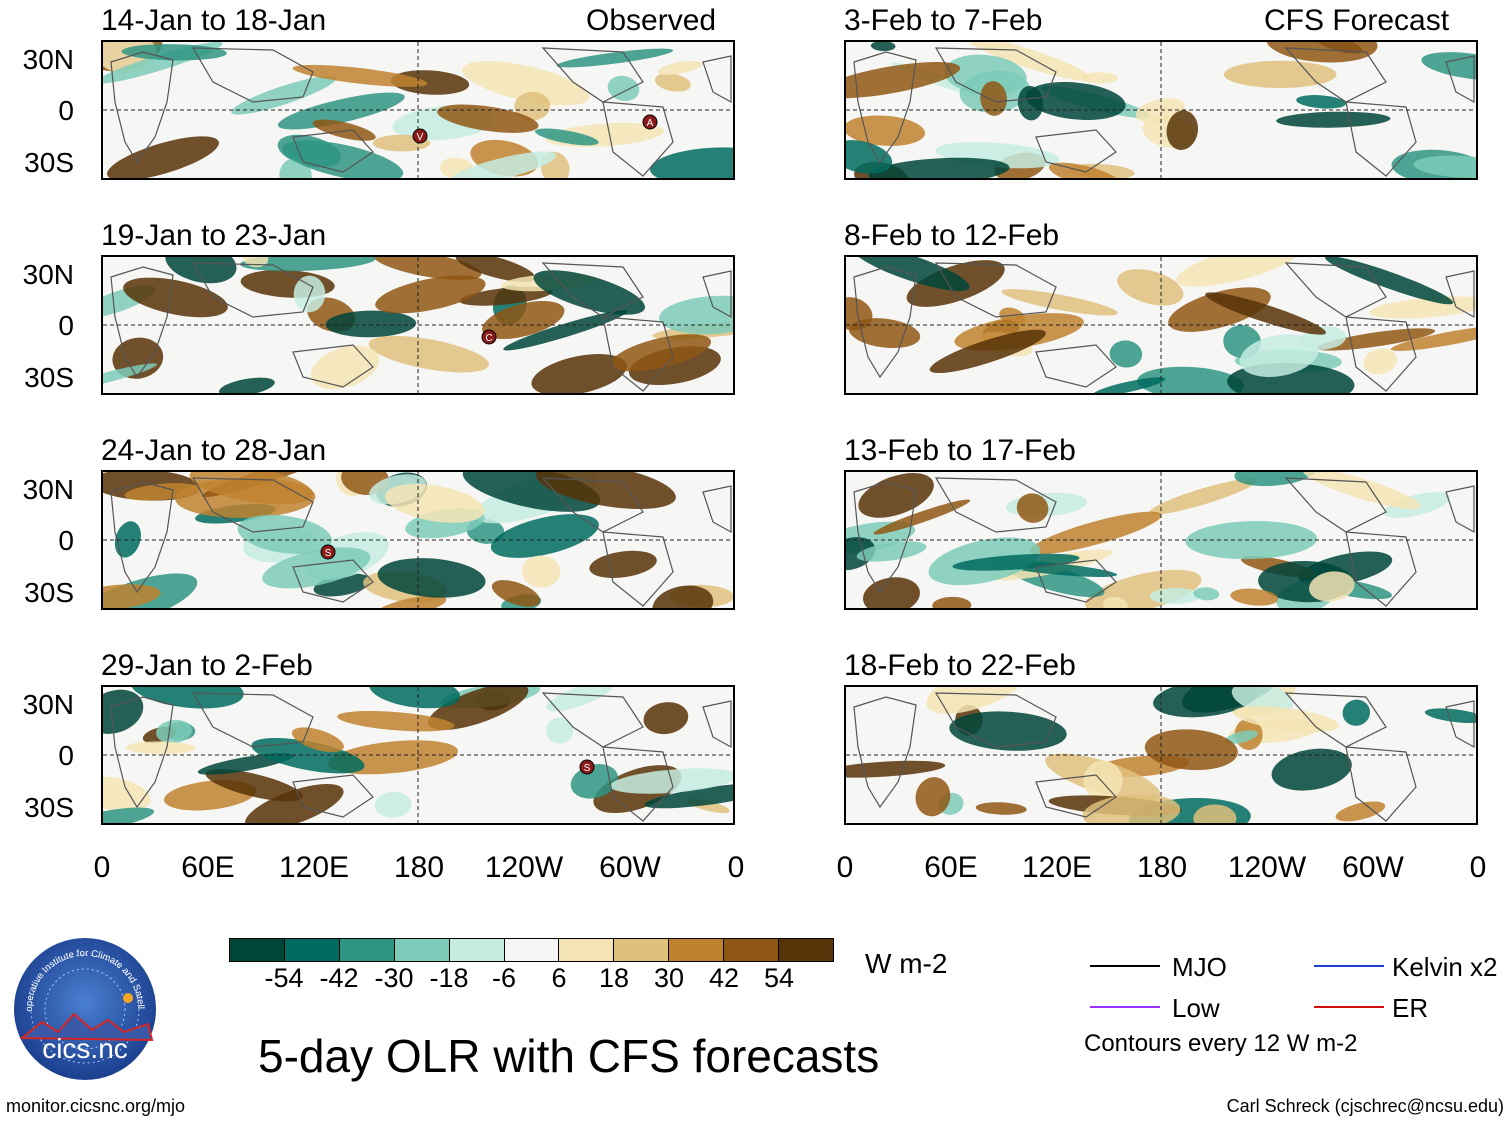 The image size is (1510, 1121). Describe the element at coordinates (650, 123) in the screenshot. I see `svg-text: A` at that location.